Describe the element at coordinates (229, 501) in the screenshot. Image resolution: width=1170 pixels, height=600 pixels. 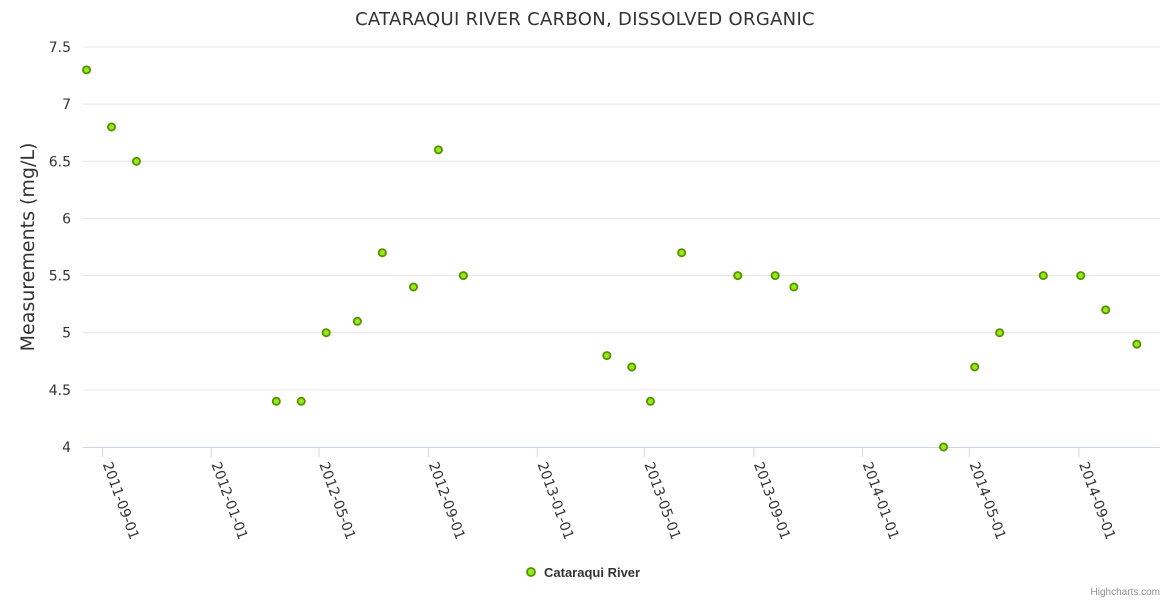
I see `x-tick-label: 2012-01-01` at that location.